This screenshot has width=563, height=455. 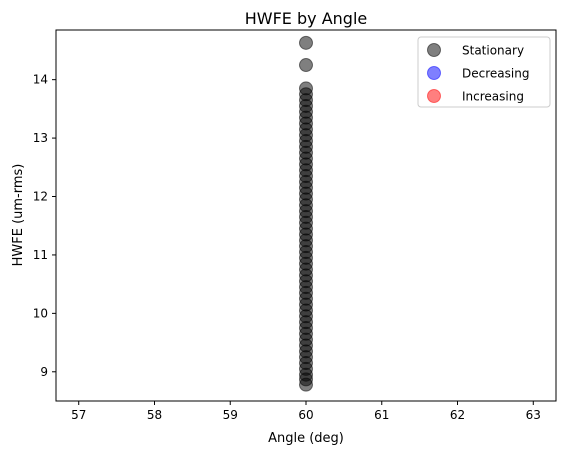 What do you see at coordinates (40, 80) in the screenshot?
I see `y-tick-label: 14` at bounding box center [40, 80].